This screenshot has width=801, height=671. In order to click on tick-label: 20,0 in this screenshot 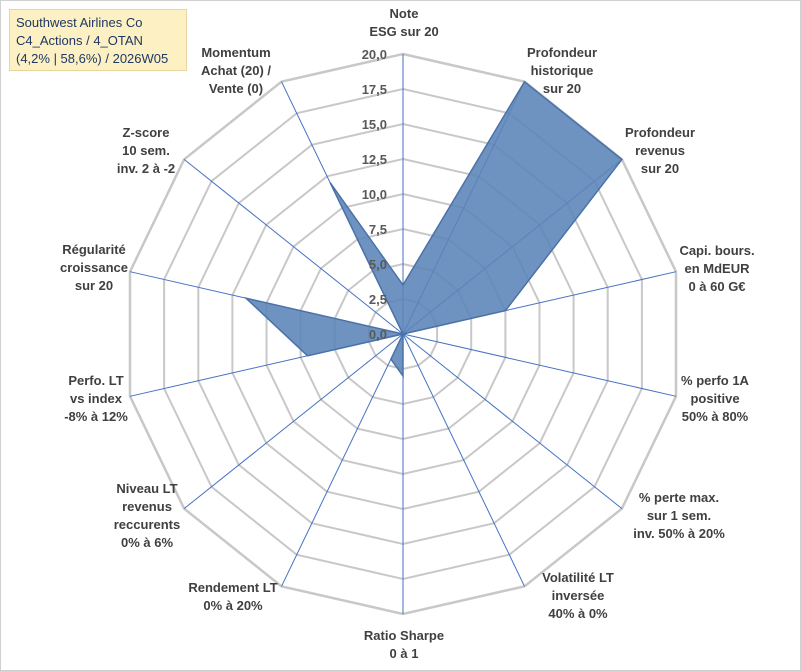, I will do `click(374, 54)`.